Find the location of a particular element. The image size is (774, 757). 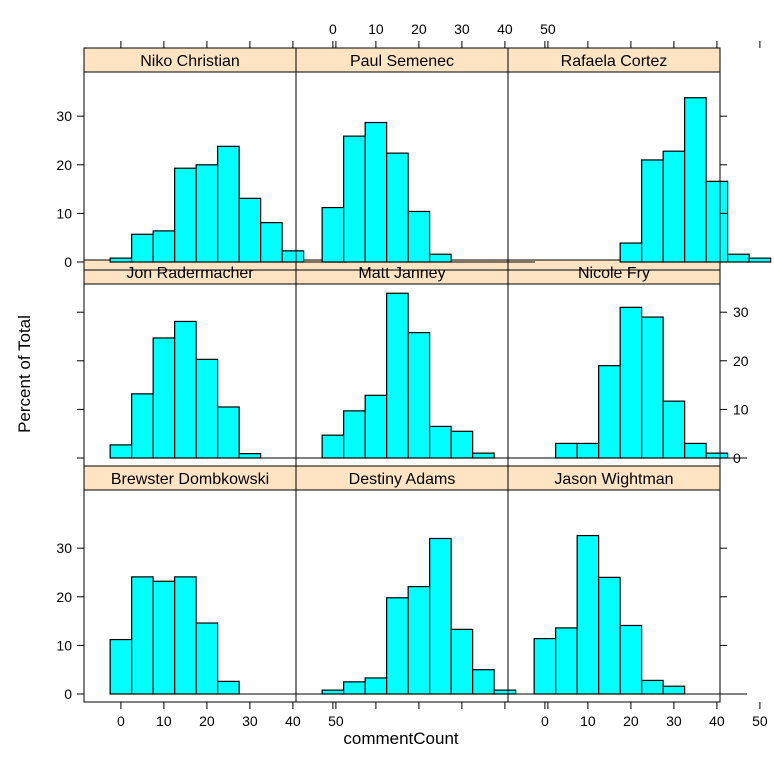

panel-title: Brewster Dombkowski is located at coordinates (190, 479).